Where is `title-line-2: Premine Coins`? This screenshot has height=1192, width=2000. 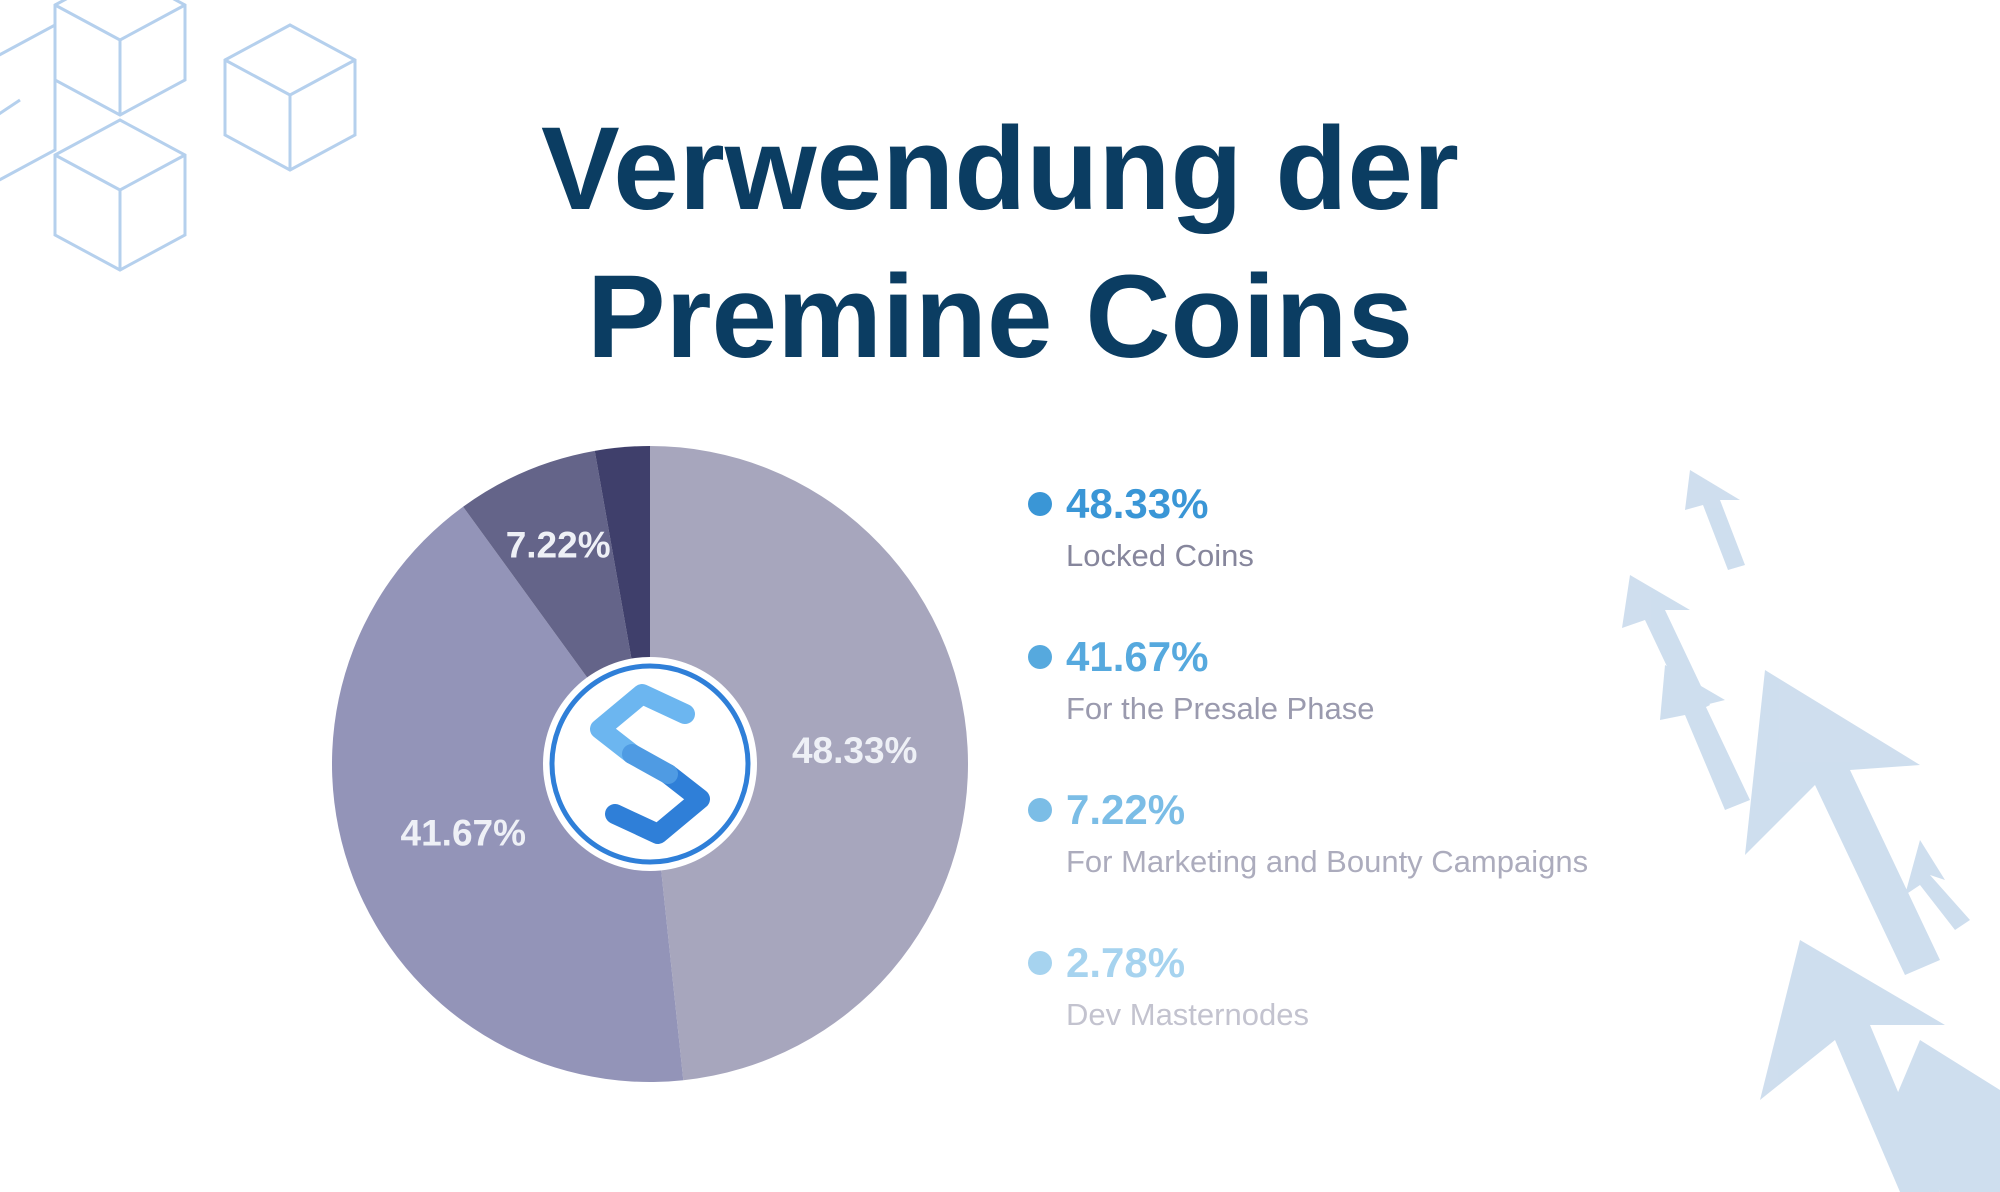
title-line-2: Premine Coins is located at coordinates (1000, 317).